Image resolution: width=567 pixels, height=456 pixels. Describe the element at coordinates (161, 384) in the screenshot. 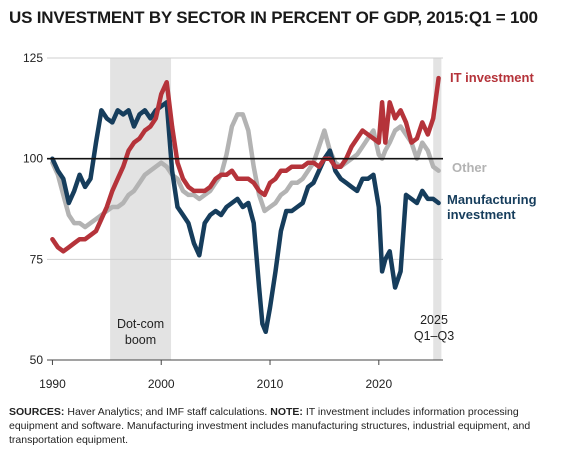

I see `x-tick-label: 2000` at that location.